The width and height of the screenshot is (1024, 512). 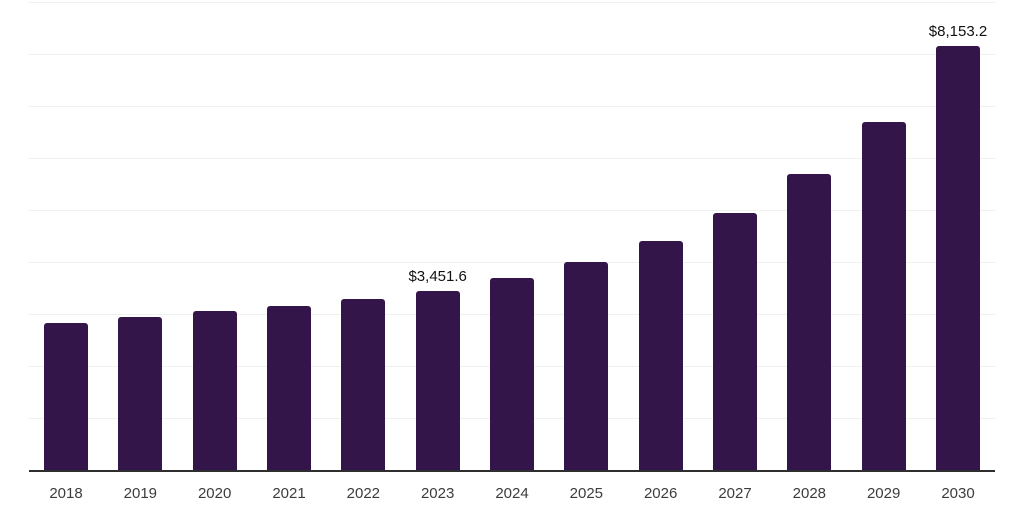 I want to click on x-tick-label-2018: 2018, so click(x=66, y=493).